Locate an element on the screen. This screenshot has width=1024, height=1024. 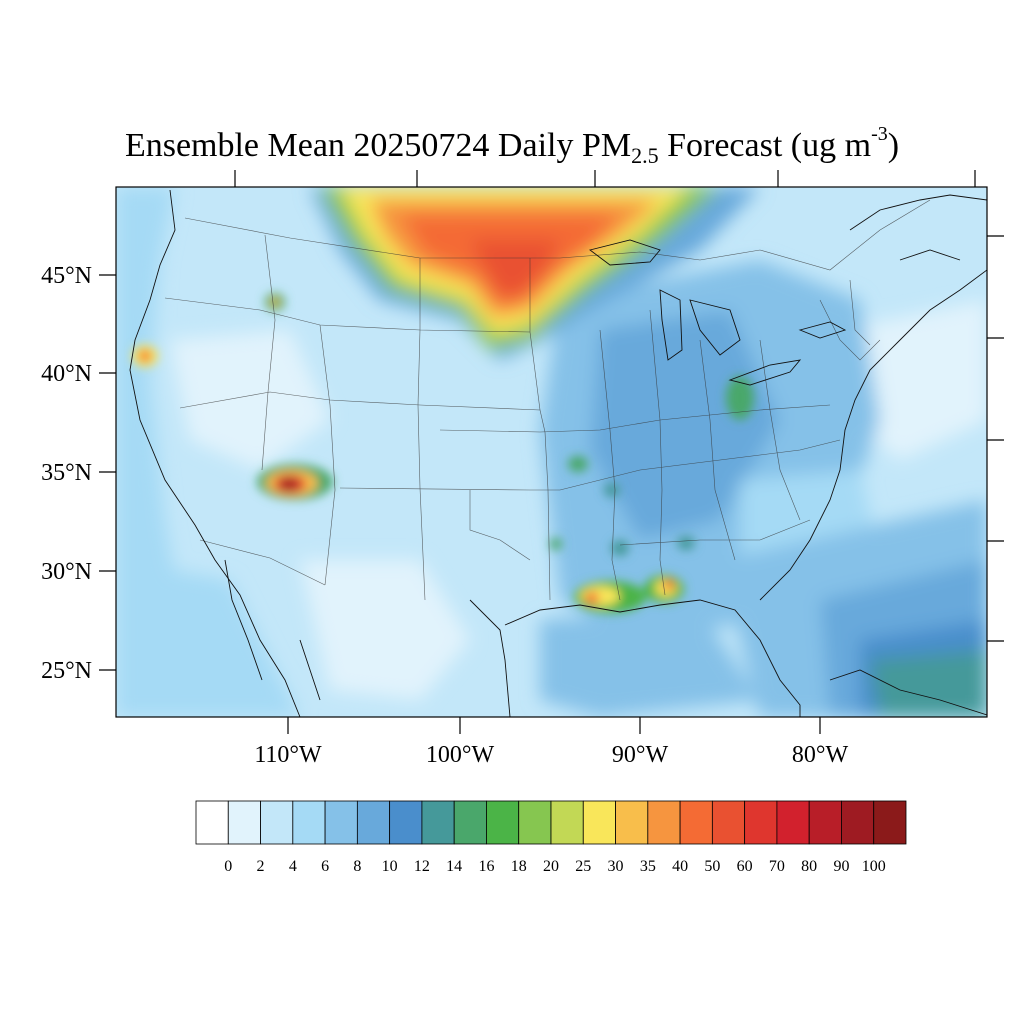
colorbar-label-25: 25 is located at coordinates (583, 866).